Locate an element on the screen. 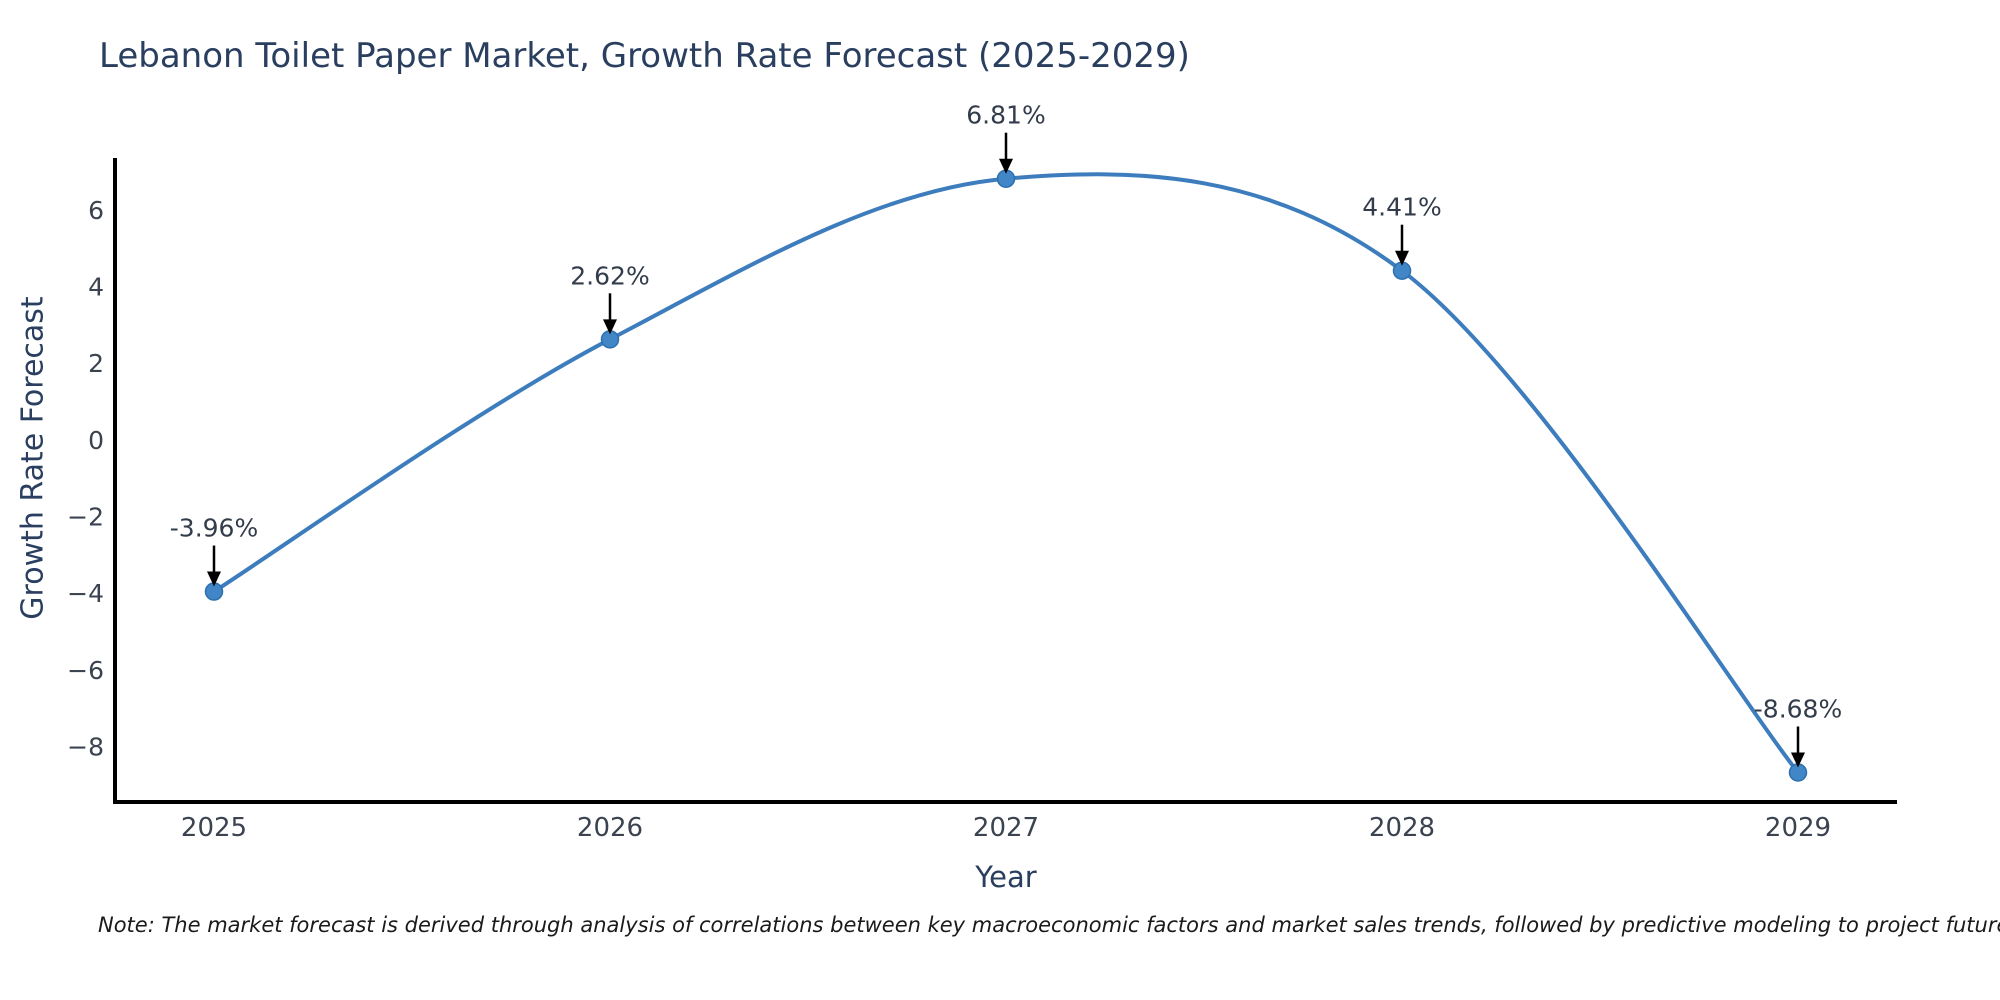 The width and height of the screenshot is (2000, 1000). x-tick-label: 2028 is located at coordinates (1402, 828).